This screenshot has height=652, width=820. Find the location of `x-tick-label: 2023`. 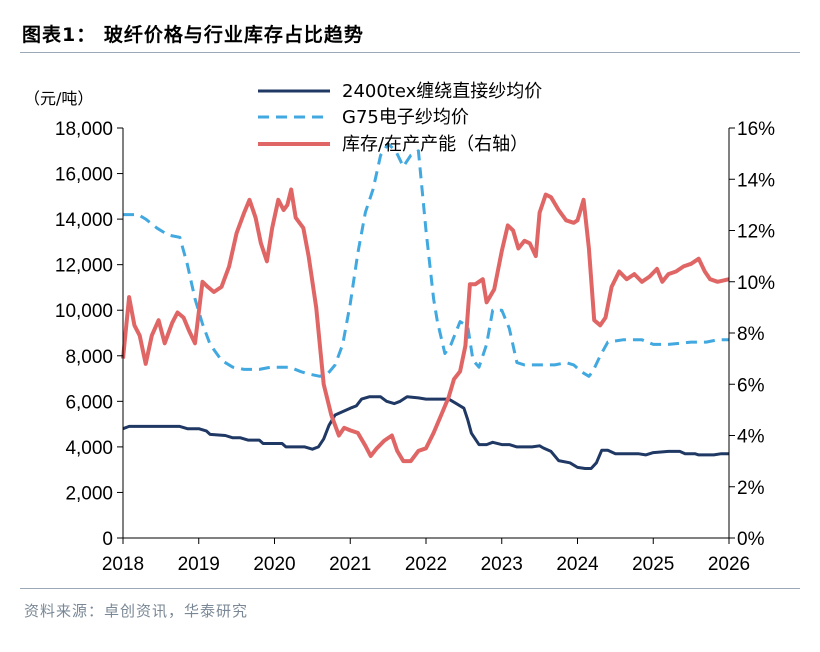

x-tick-label: 2023 is located at coordinates (502, 564).